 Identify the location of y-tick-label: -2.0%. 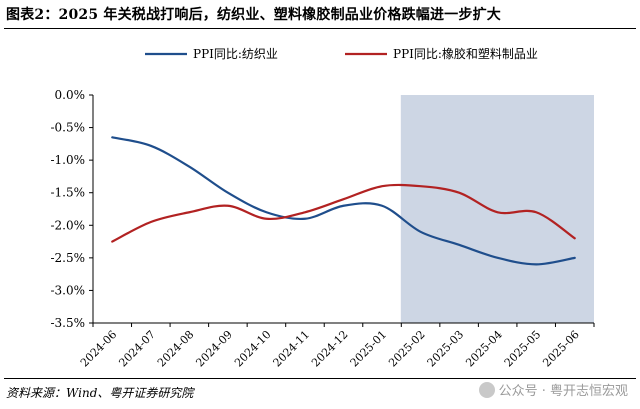
(67, 225).